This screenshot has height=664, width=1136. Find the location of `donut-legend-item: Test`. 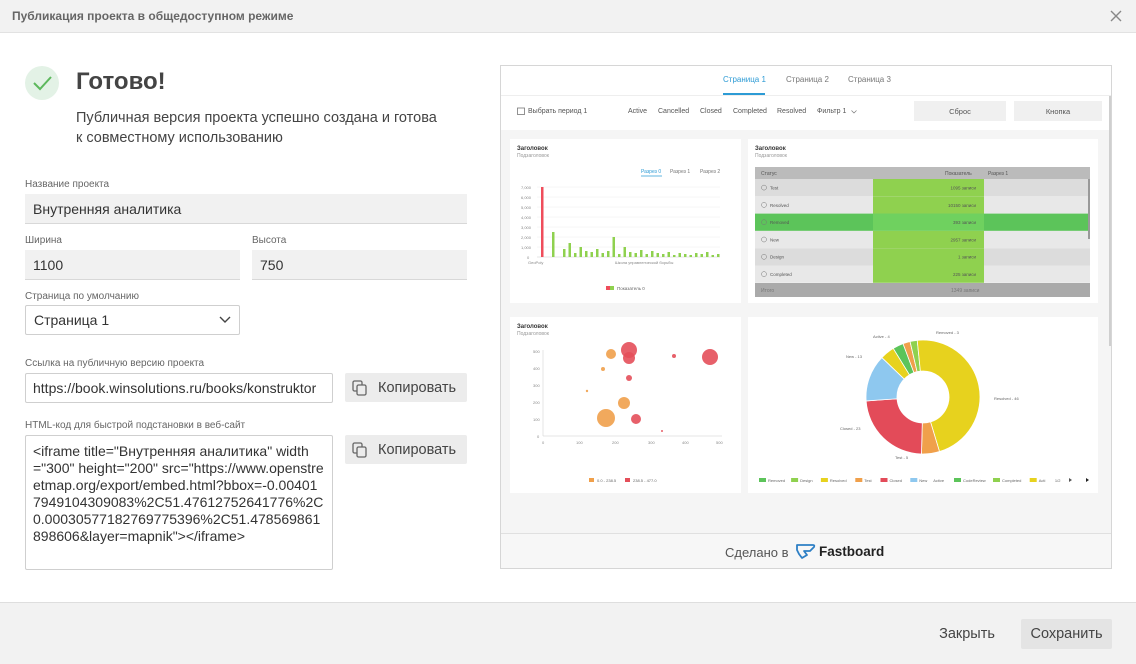

donut-legend-item: Test is located at coordinates (868, 480).